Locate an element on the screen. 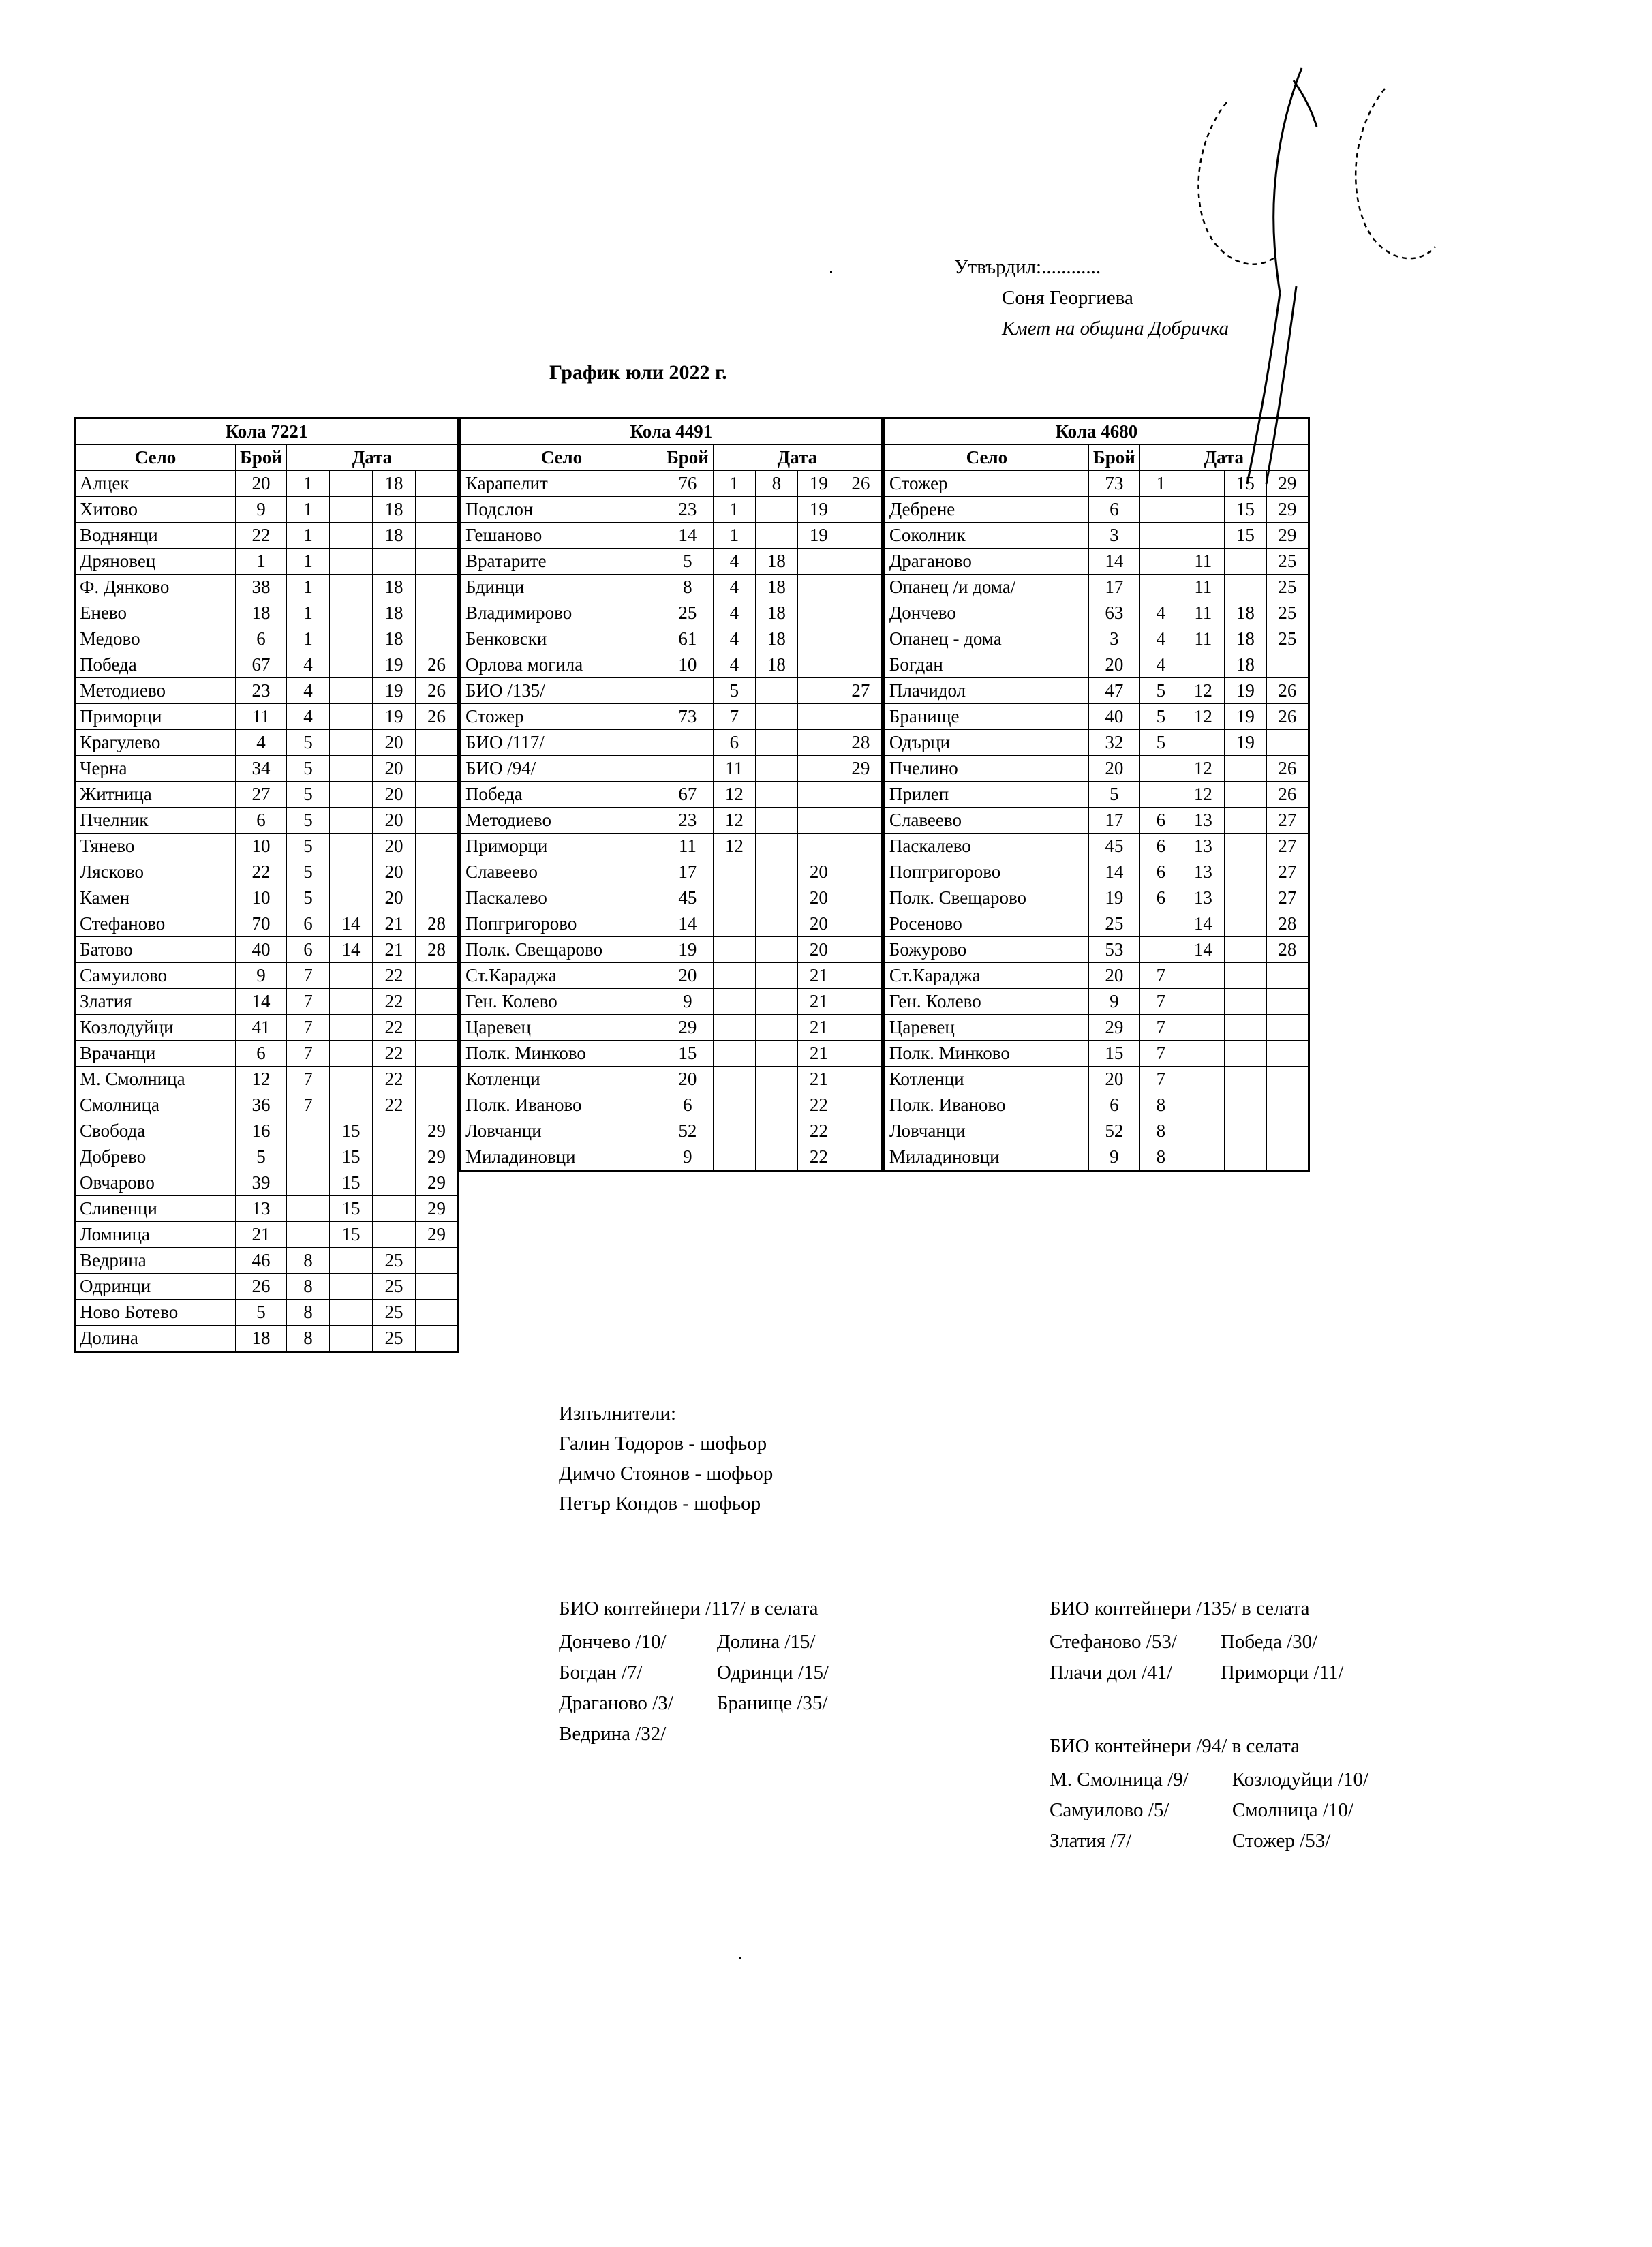 The image size is (1652, 2247). cell-date: 19 is located at coordinates (393, 665).